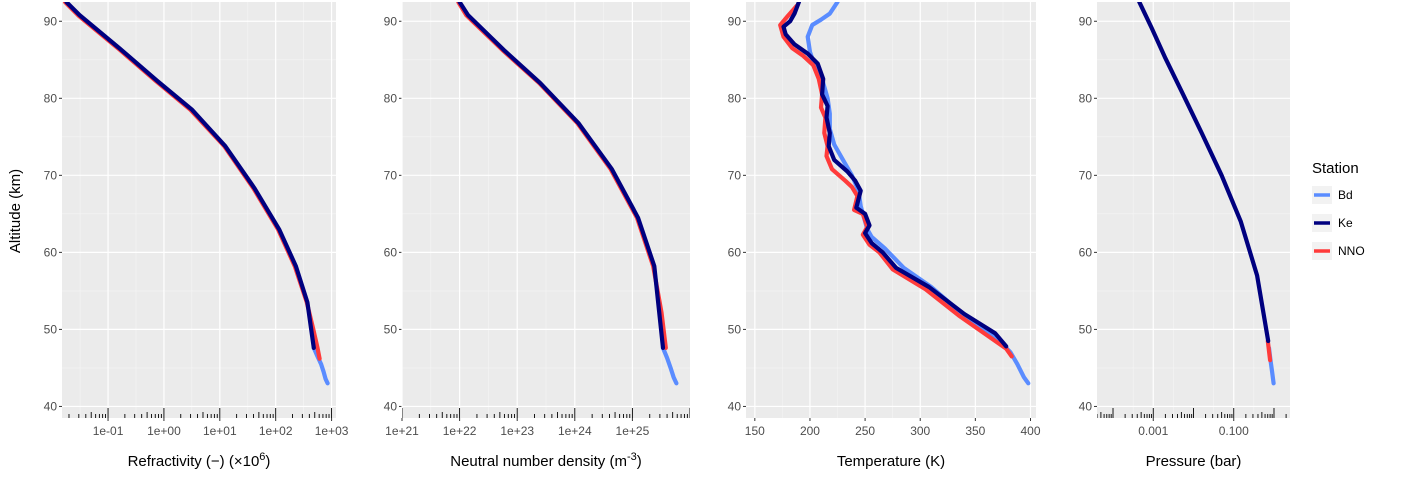 This screenshot has width=1403, height=479. What do you see at coordinates (1338, 210) in the screenshot?
I see `legend: Station Bd Ke NNO` at bounding box center [1338, 210].